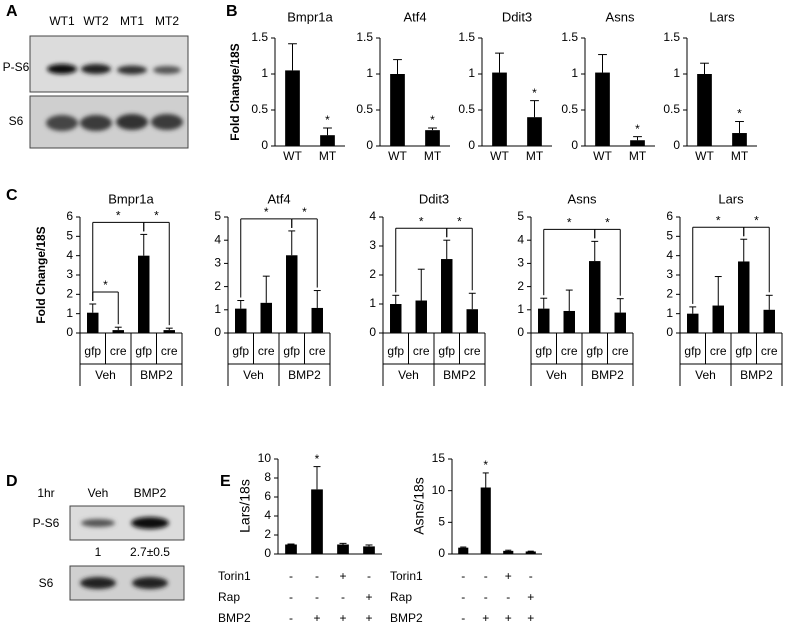 The image size is (789, 626). Describe the element at coordinates (12, 11) in the screenshot. I see `panel-label: A` at that location.